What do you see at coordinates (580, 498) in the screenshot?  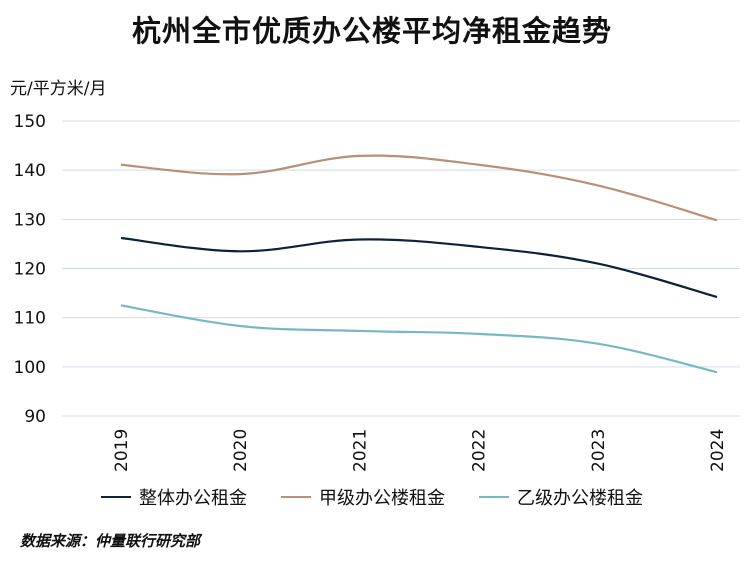 I see `legend-label: 乙级办公楼租金` at bounding box center [580, 498].